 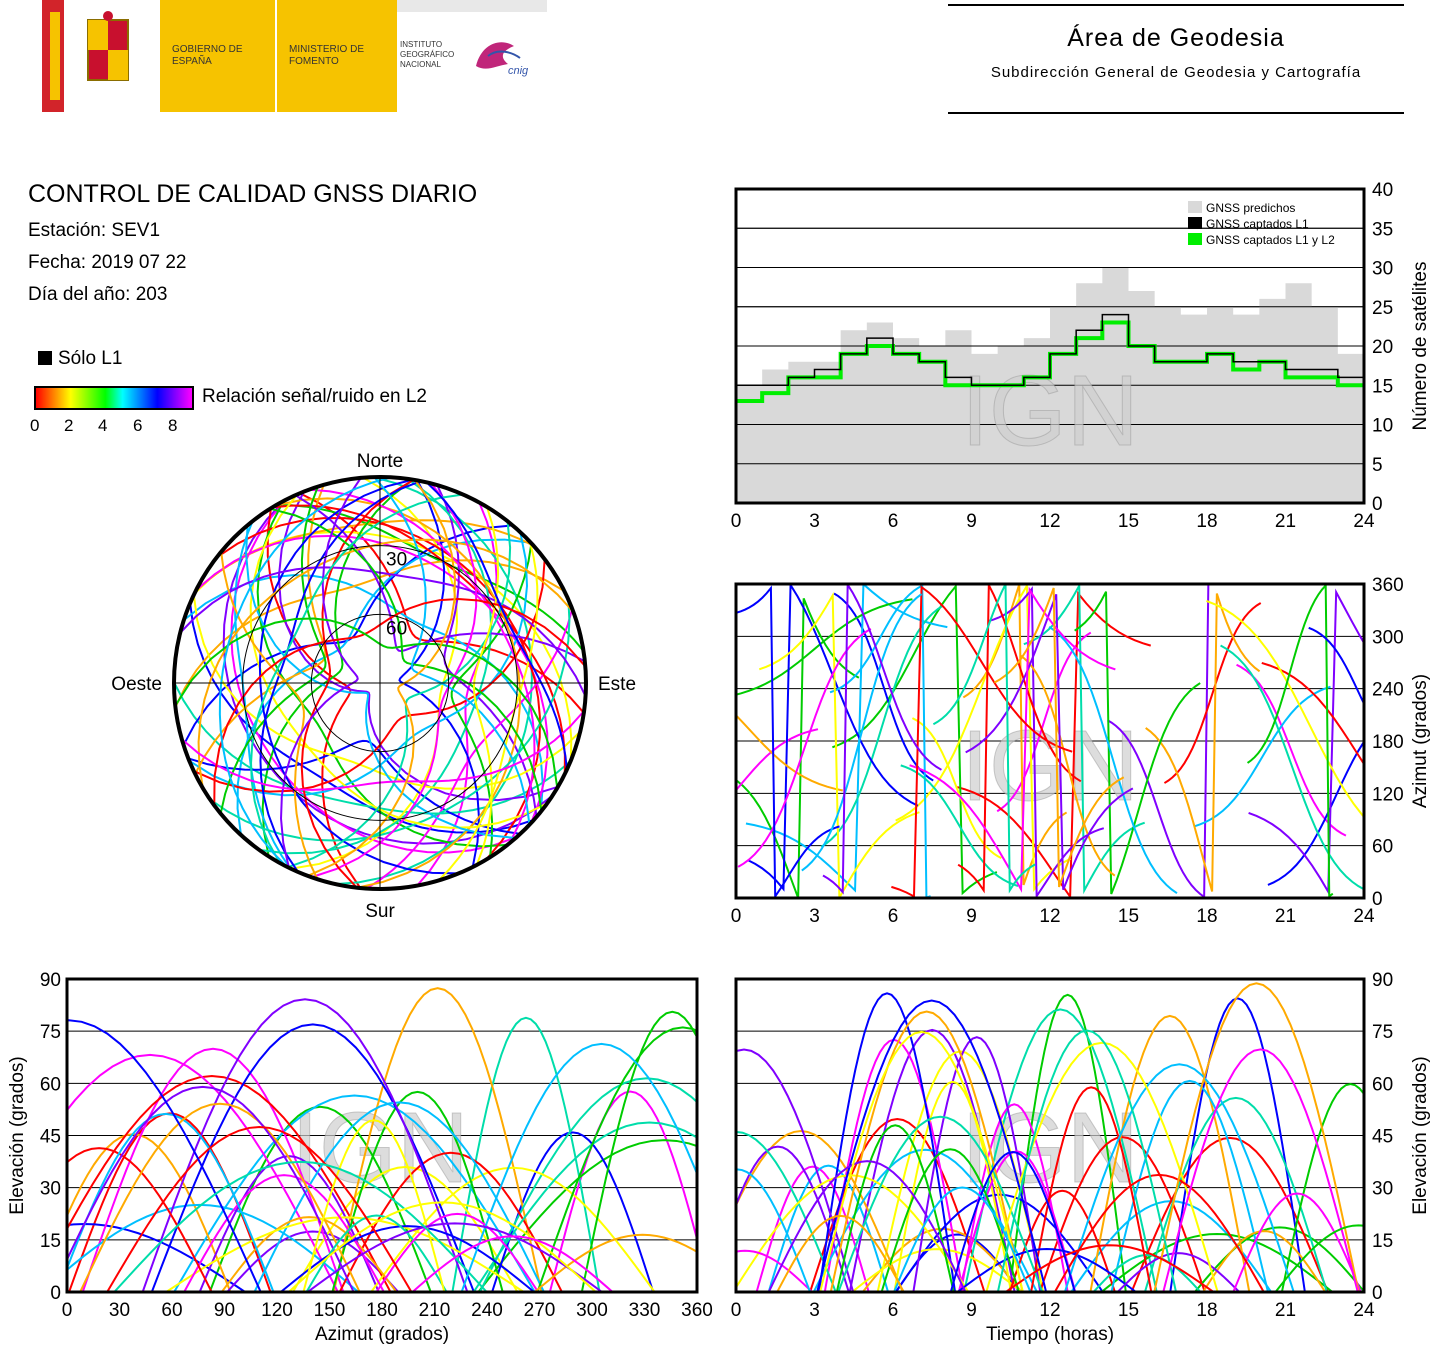 What do you see at coordinates (1250, 208) in the screenshot?
I see `legend-label: GNSS predichos` at bounding box center [1250, 208].